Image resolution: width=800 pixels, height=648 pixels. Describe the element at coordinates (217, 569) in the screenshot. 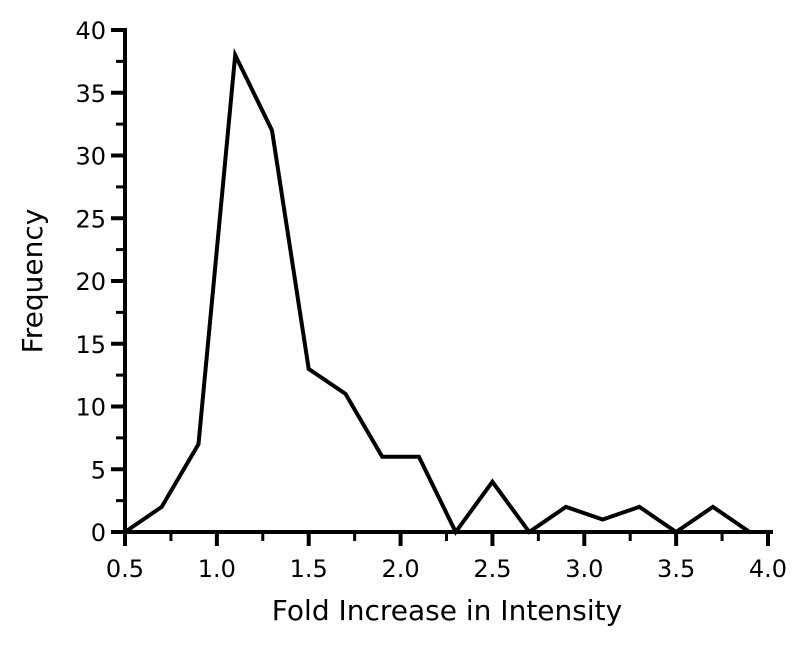

I see `x-tick-label: 1.0` at that location.